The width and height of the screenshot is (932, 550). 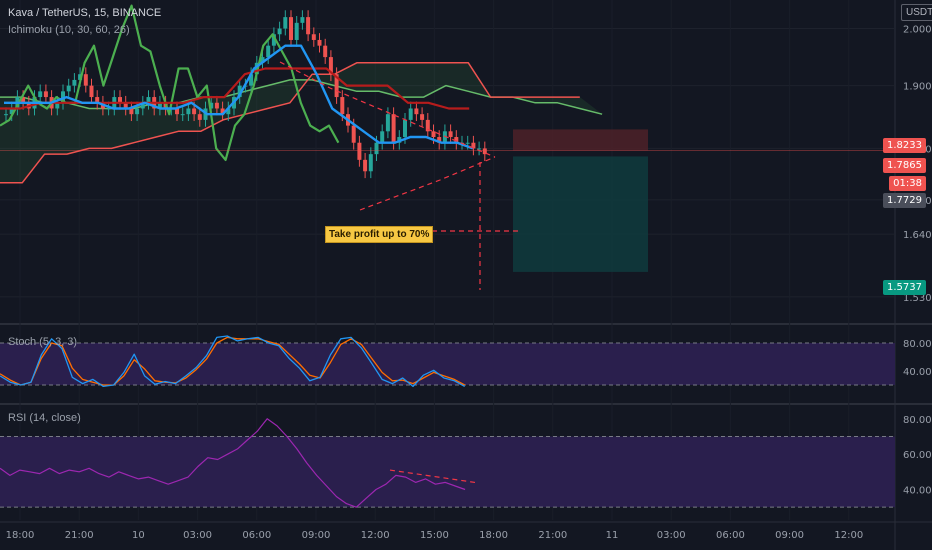 What do you see at coordinates (917, 420) in the screenshot?
I see `rsi-tick-label: 80.00` at bounding box center [917, 420].